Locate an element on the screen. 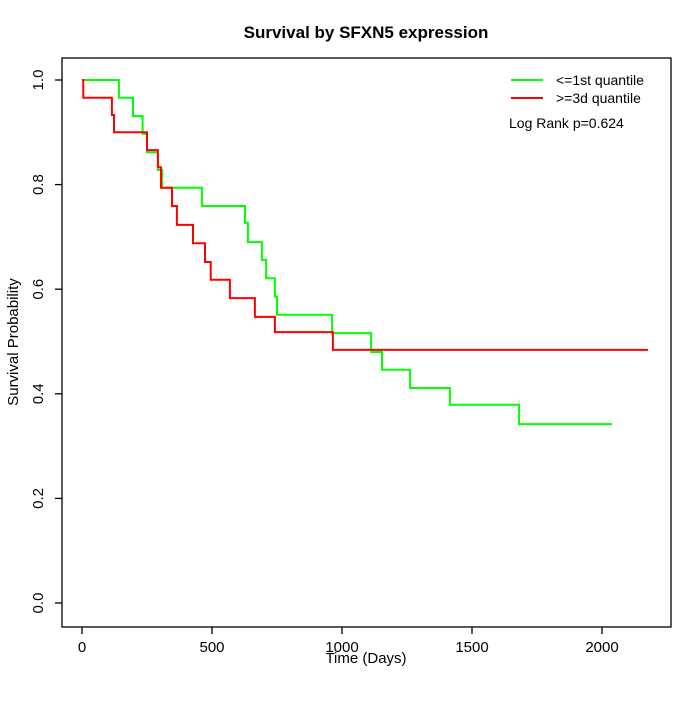 The height and width of the screenshot is (705, 700). x-axis-label: Time (Days) is located at coordinates (365, 658).